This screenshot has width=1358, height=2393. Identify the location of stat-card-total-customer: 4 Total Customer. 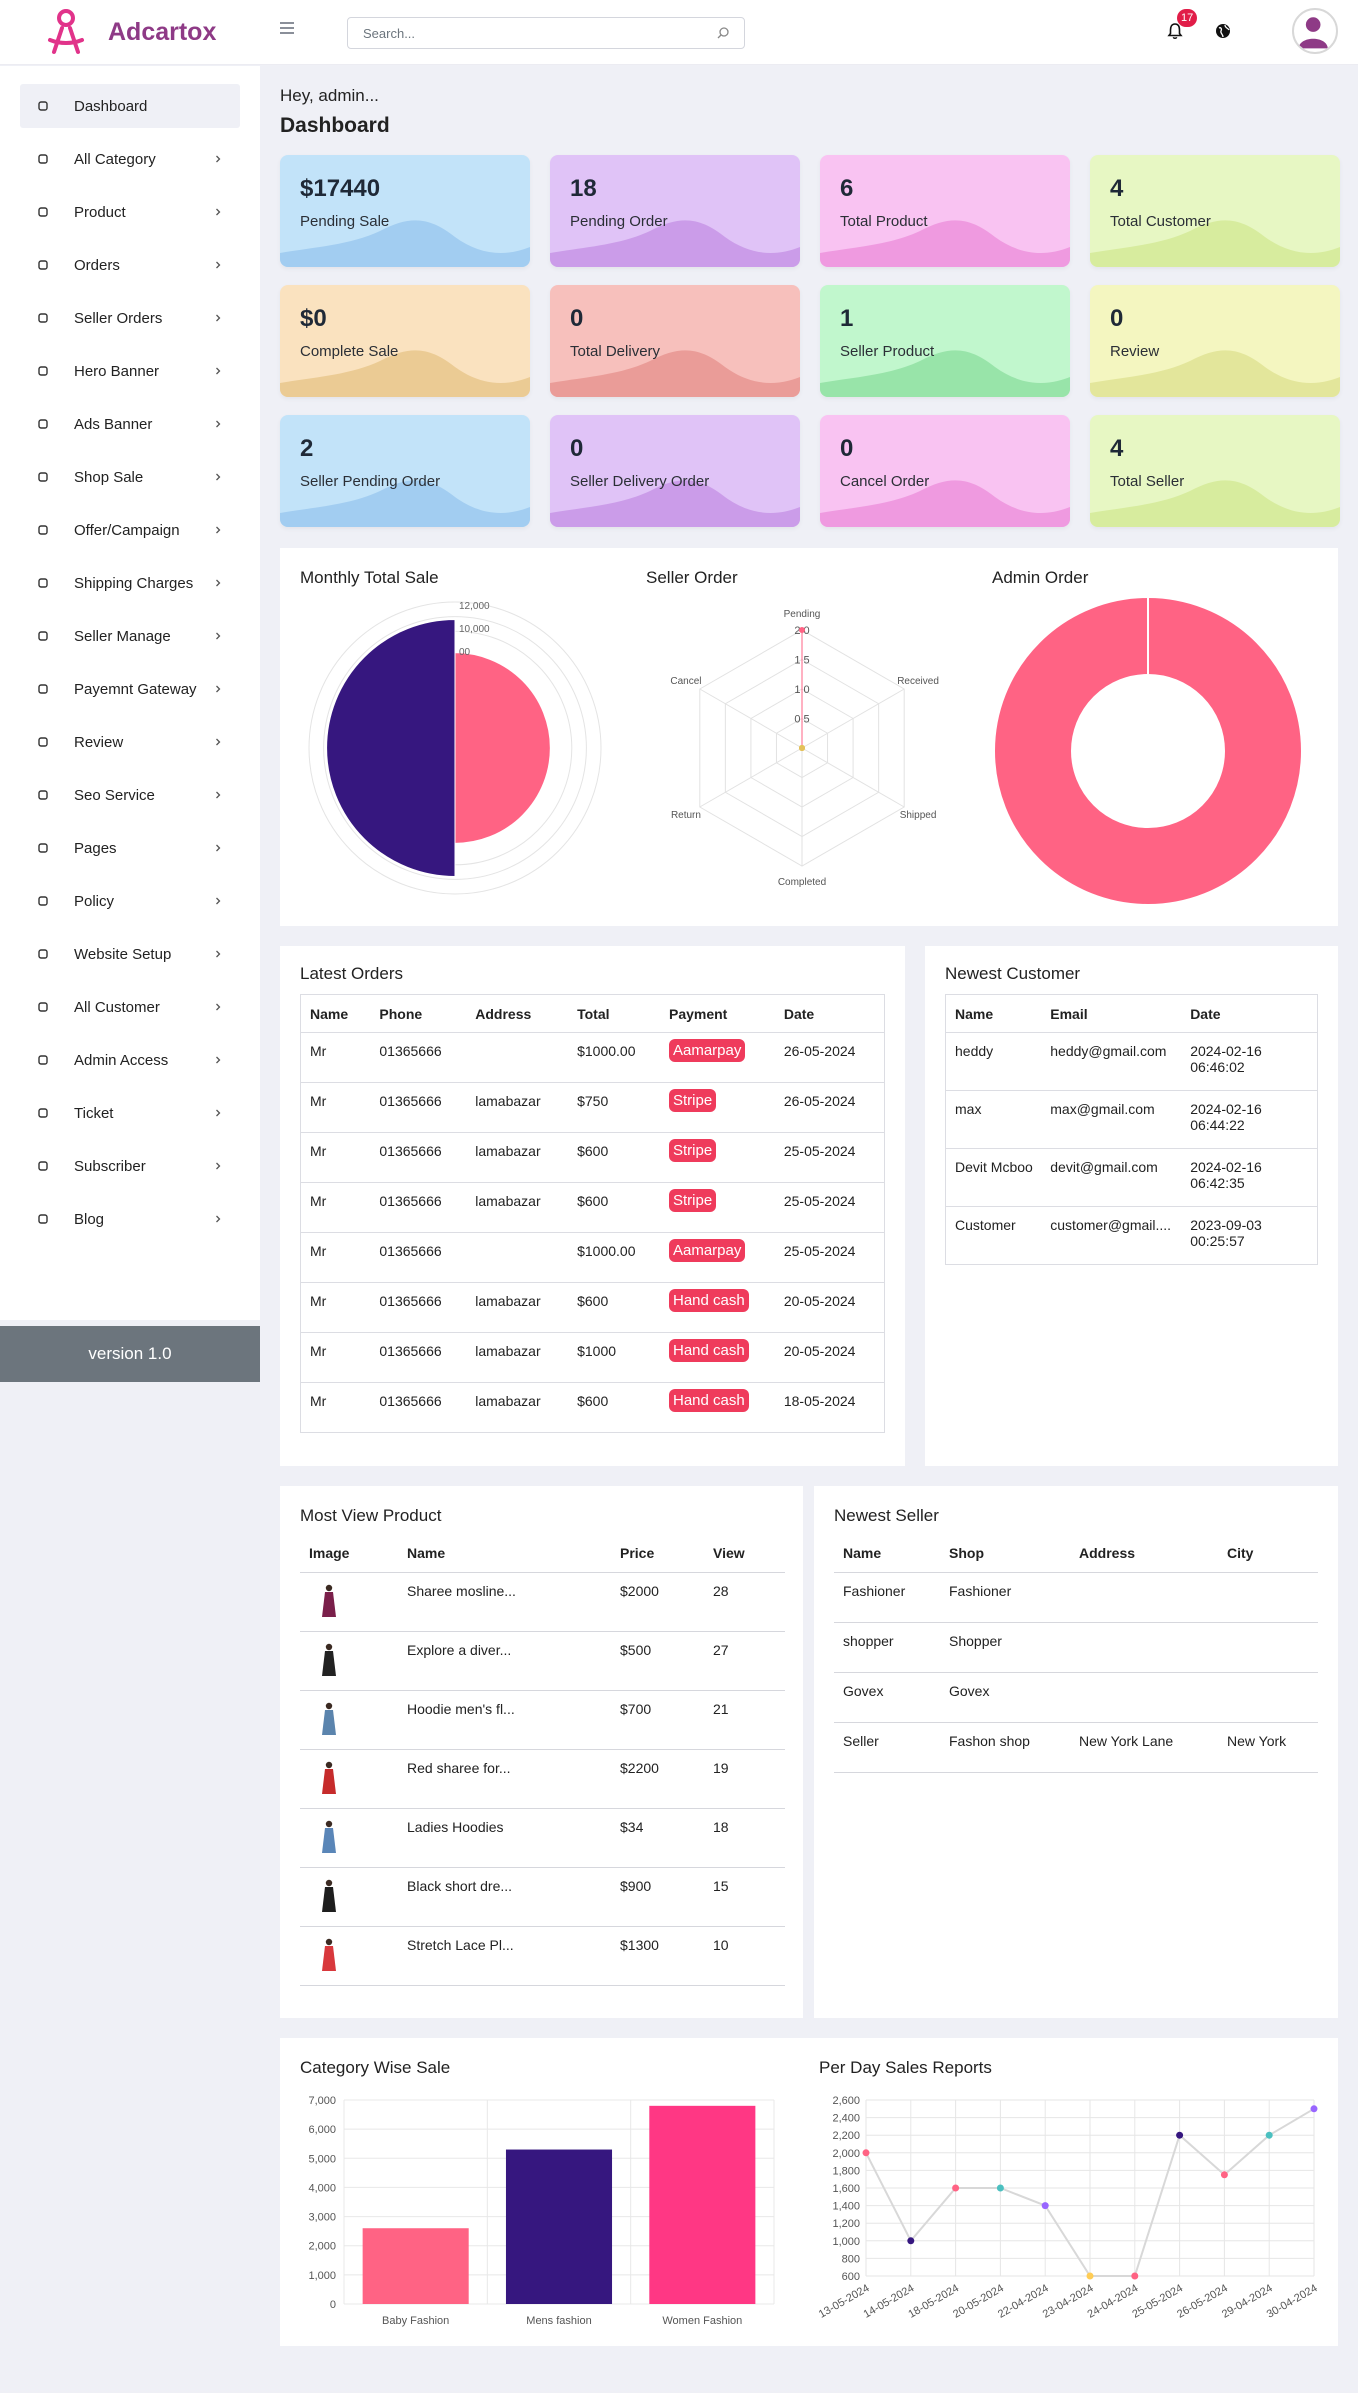
(1215, 211).